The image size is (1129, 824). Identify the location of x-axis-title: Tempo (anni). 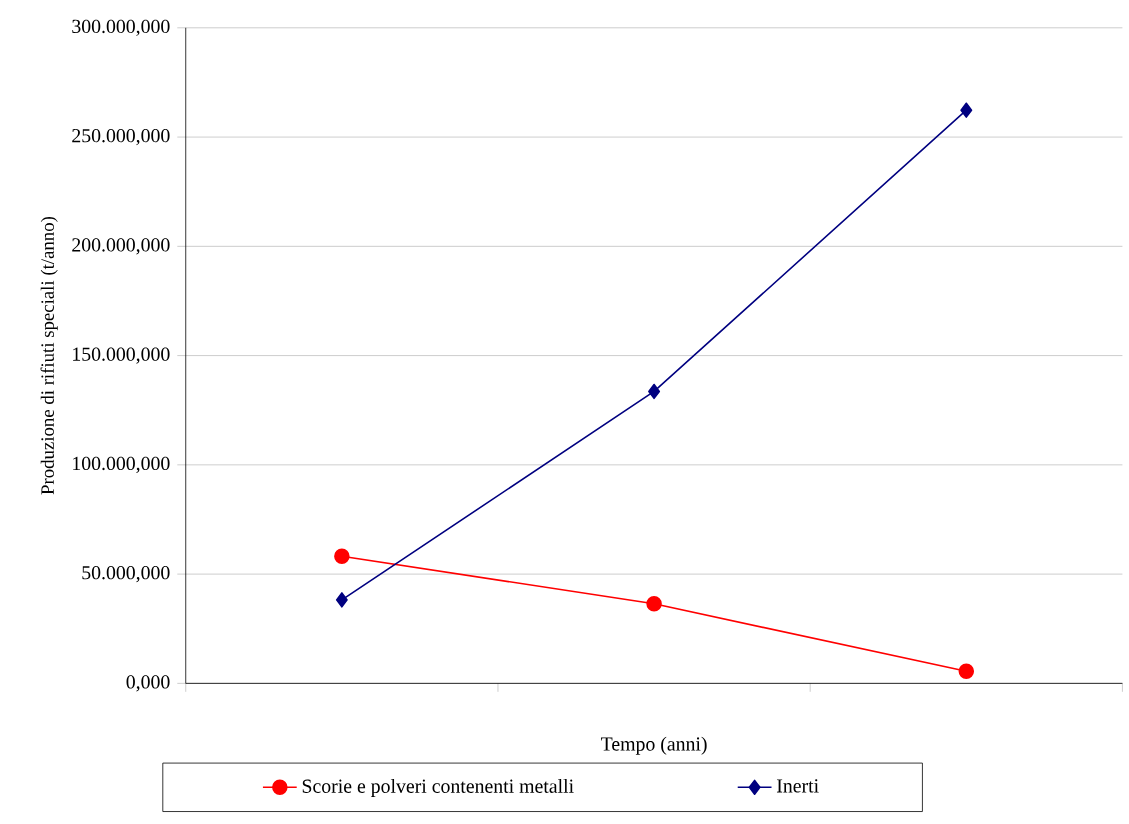
(654, 745).